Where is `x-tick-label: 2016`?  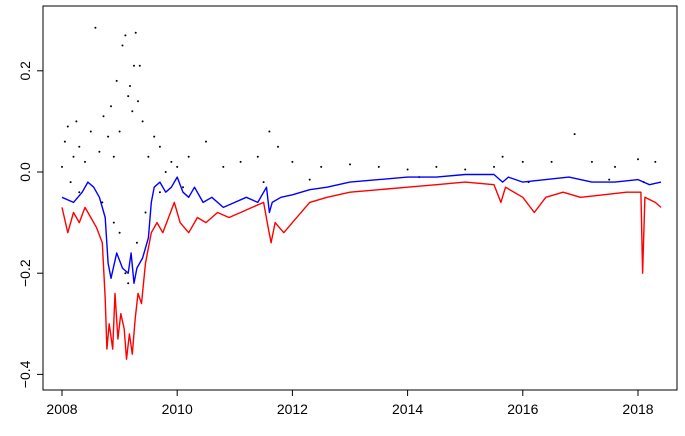 x-tick-label: 2016 is located at coordinates (522, 409).